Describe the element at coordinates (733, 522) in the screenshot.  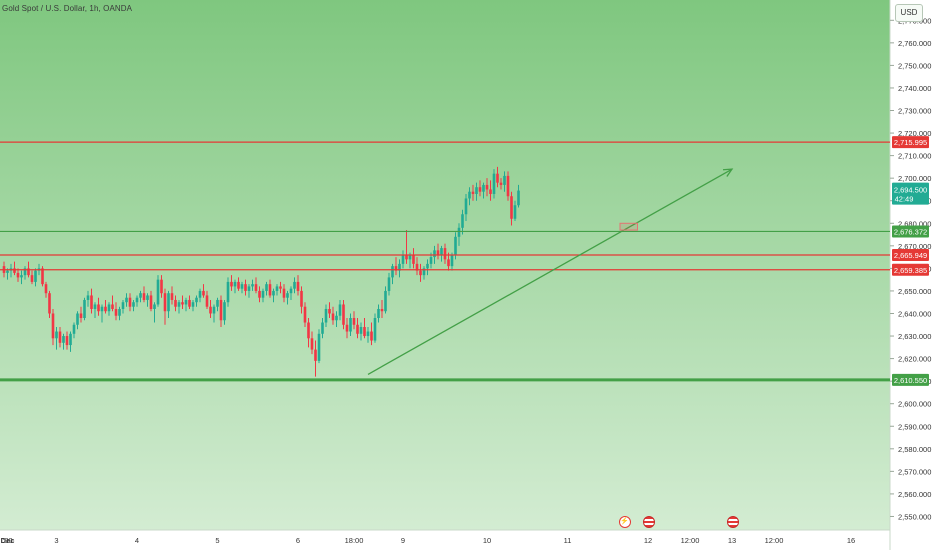
I see `us-flag-icon: ≡` at that location.